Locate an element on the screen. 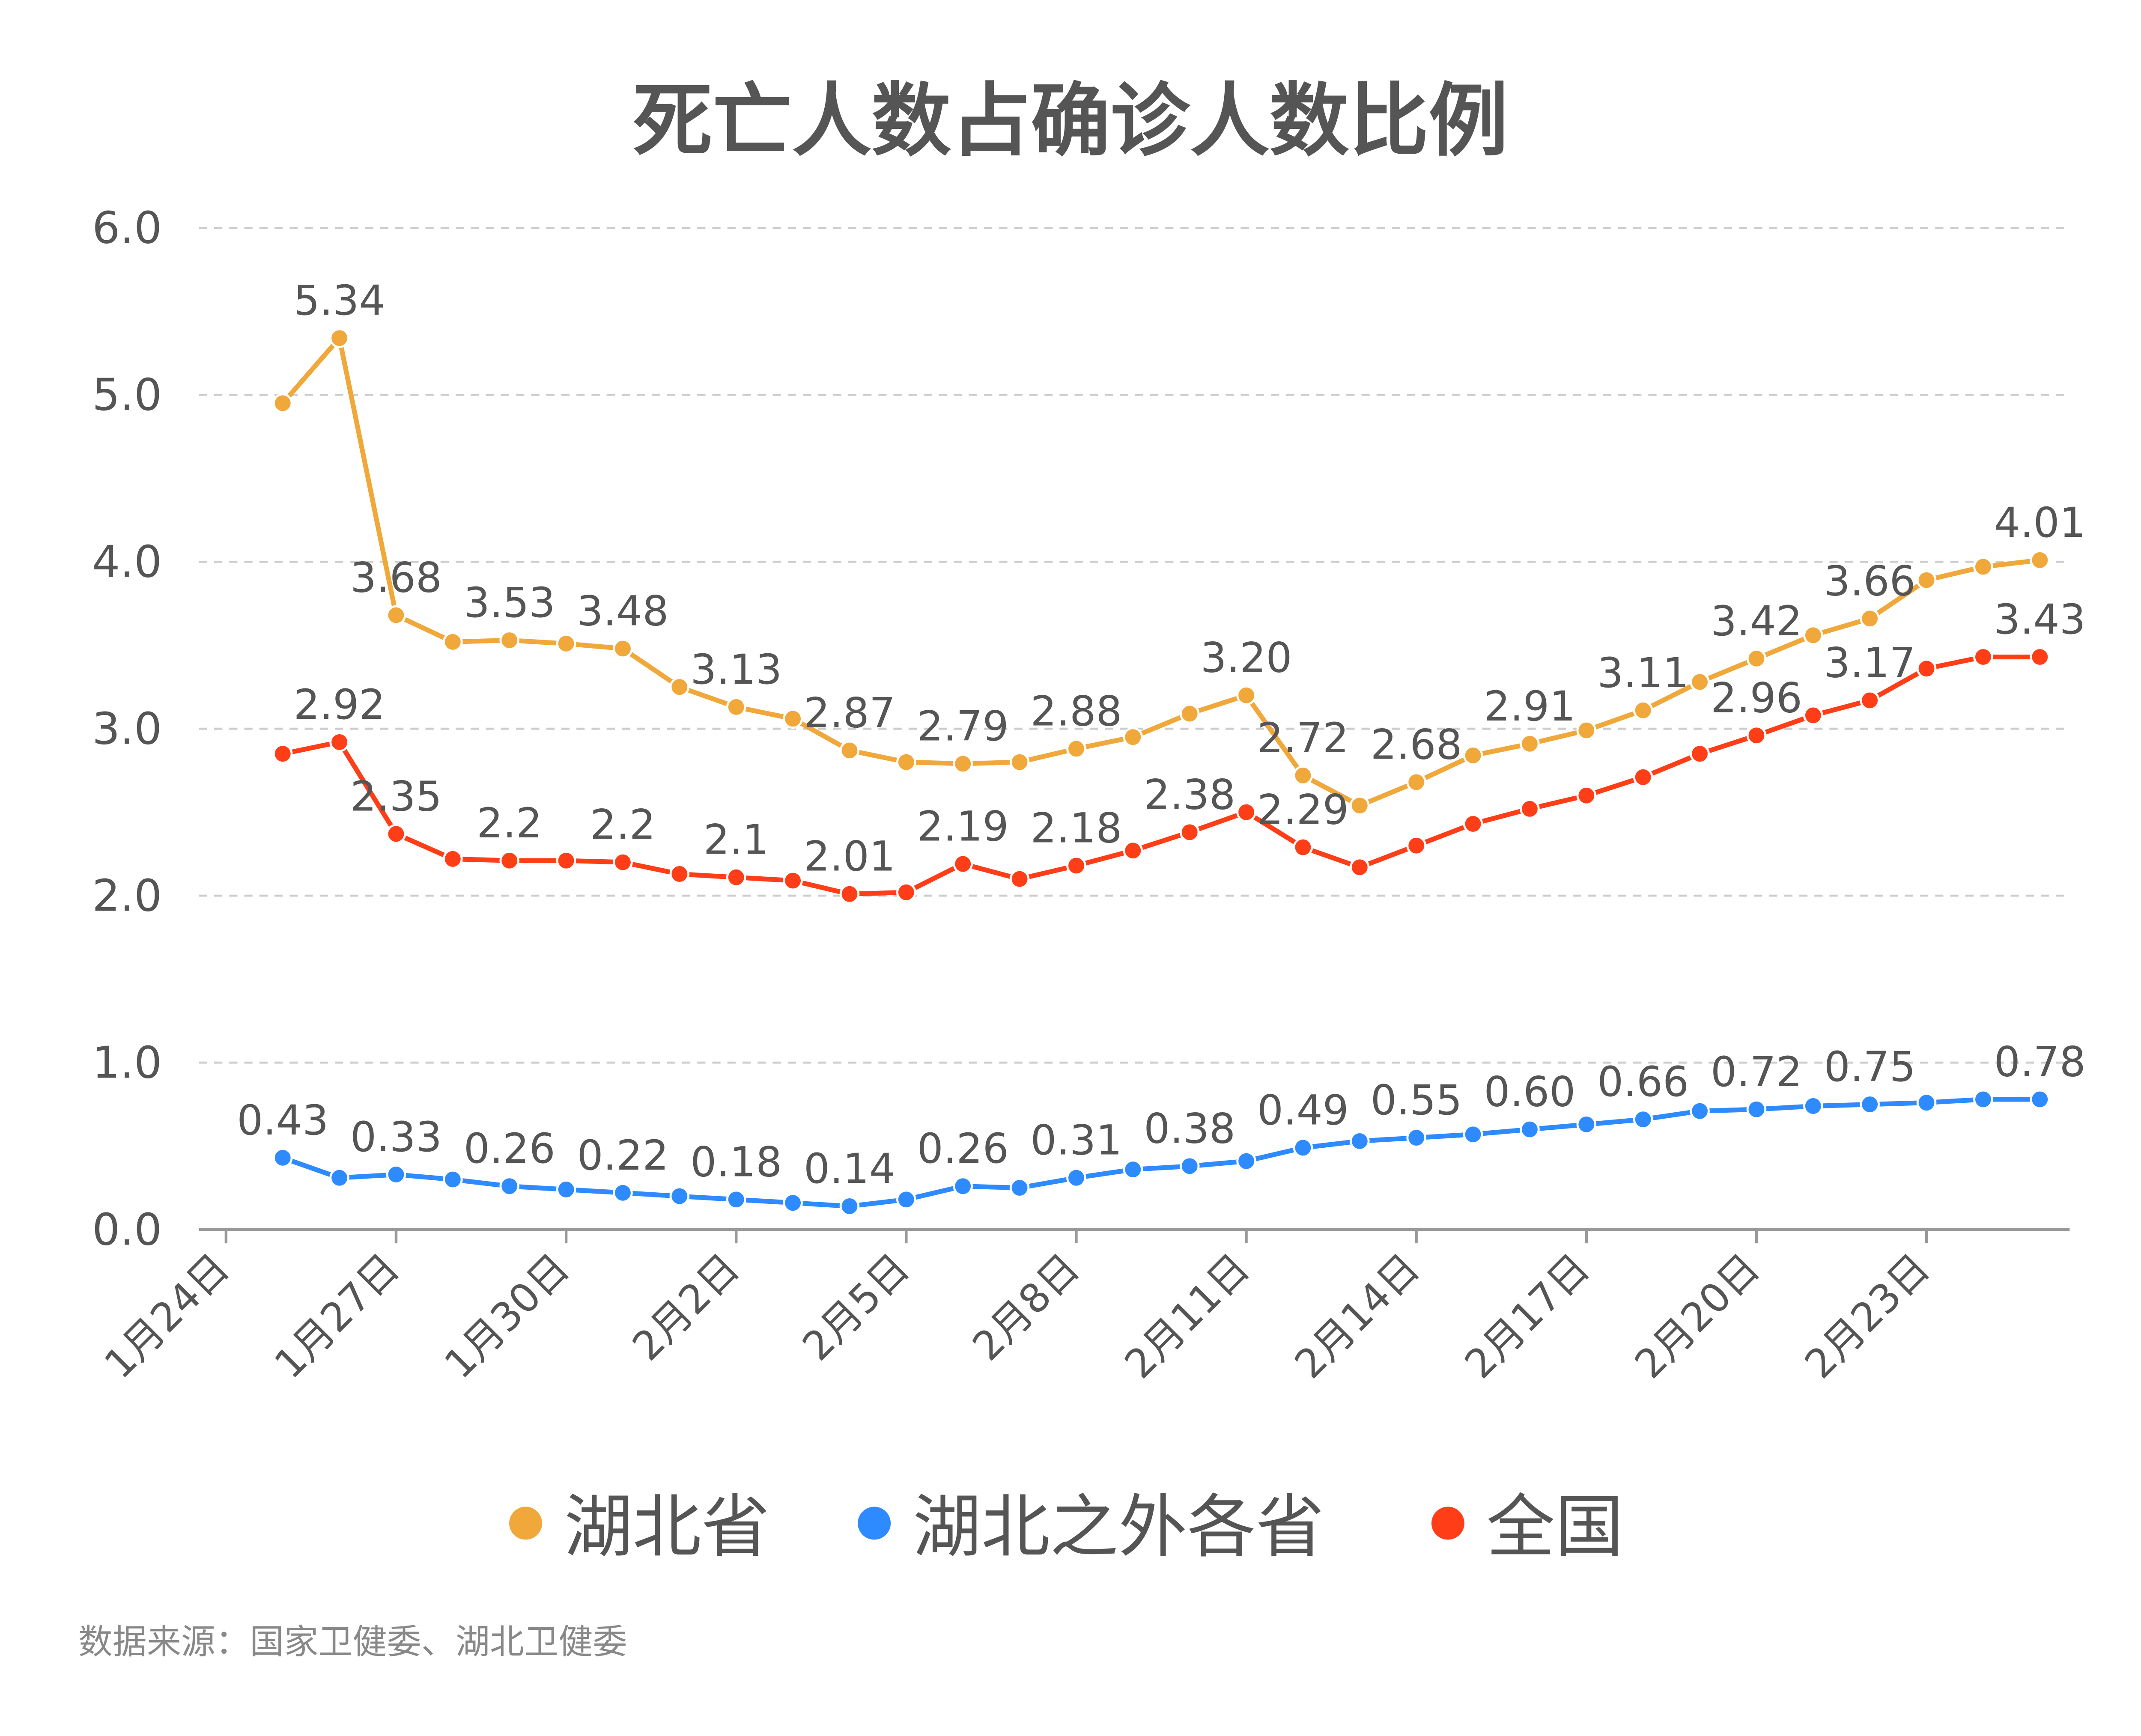 The width and height of the screenshot is (2141, 1736). data-label: 2.88 is located at coordinates (1076, 711).